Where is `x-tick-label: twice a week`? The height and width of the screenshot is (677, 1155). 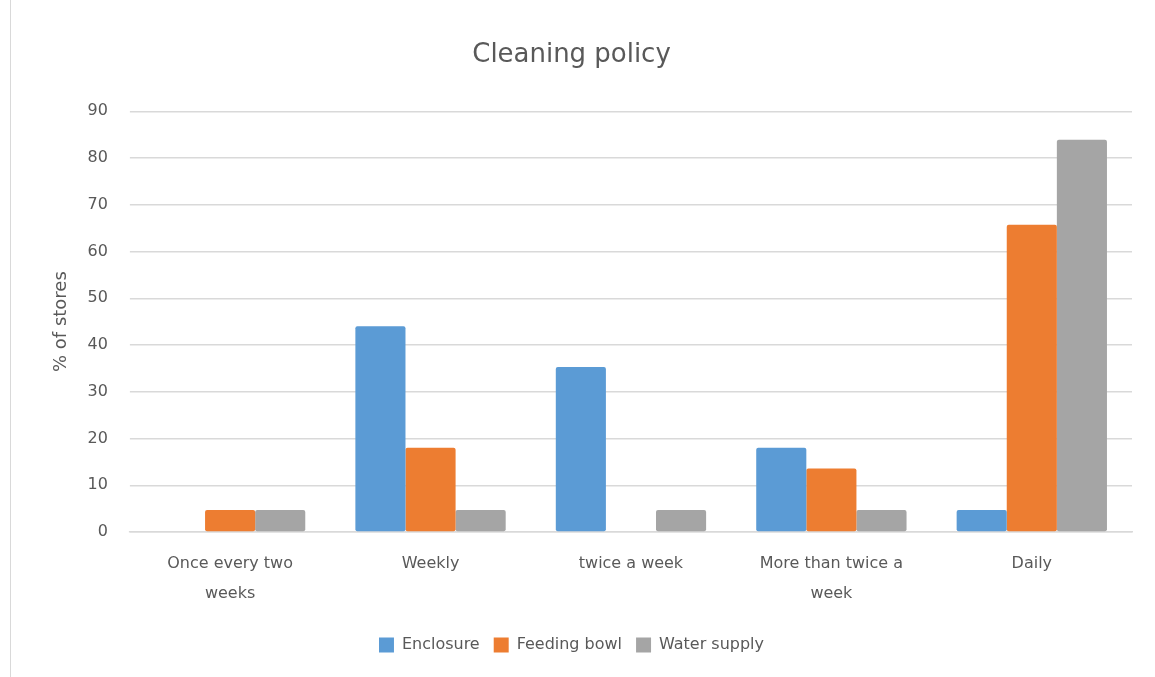
x-tick-label: twice a week is located at coordinates (631, 562).